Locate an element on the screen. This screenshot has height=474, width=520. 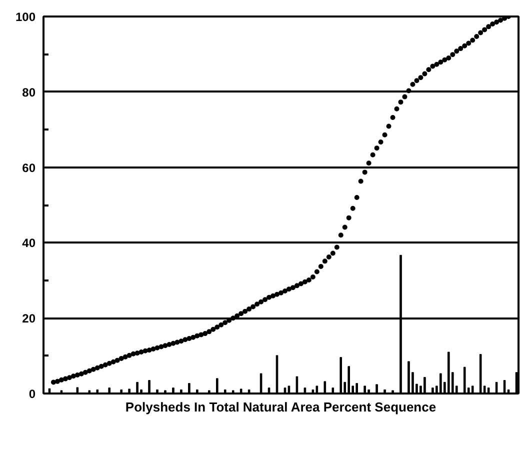
y-tick-label: 80 is located at coordinates (29, 92).